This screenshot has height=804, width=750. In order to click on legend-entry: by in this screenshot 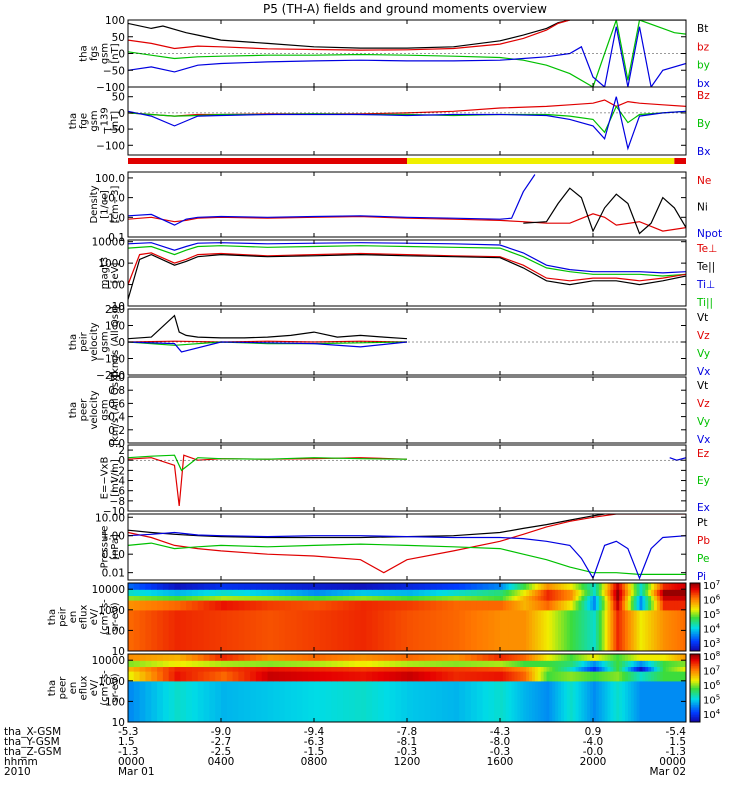, I will do `click(703, 66)`.